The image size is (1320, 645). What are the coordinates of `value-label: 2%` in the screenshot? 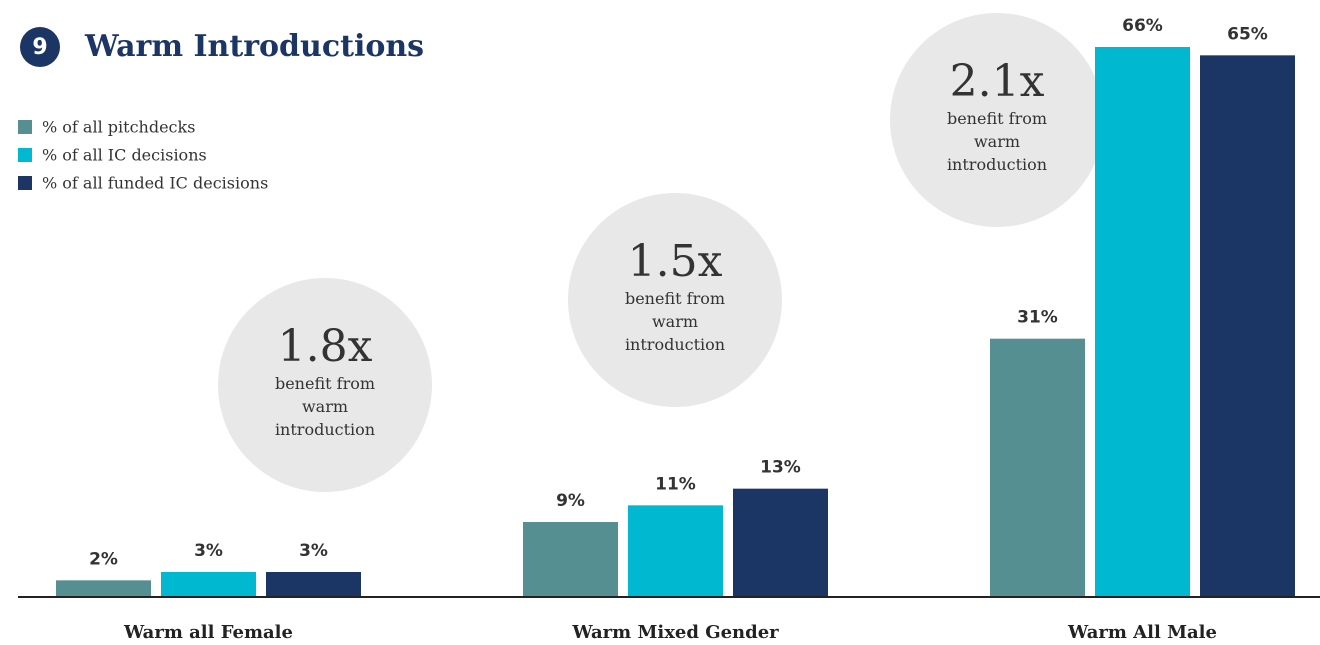 It's located at (103, 559).